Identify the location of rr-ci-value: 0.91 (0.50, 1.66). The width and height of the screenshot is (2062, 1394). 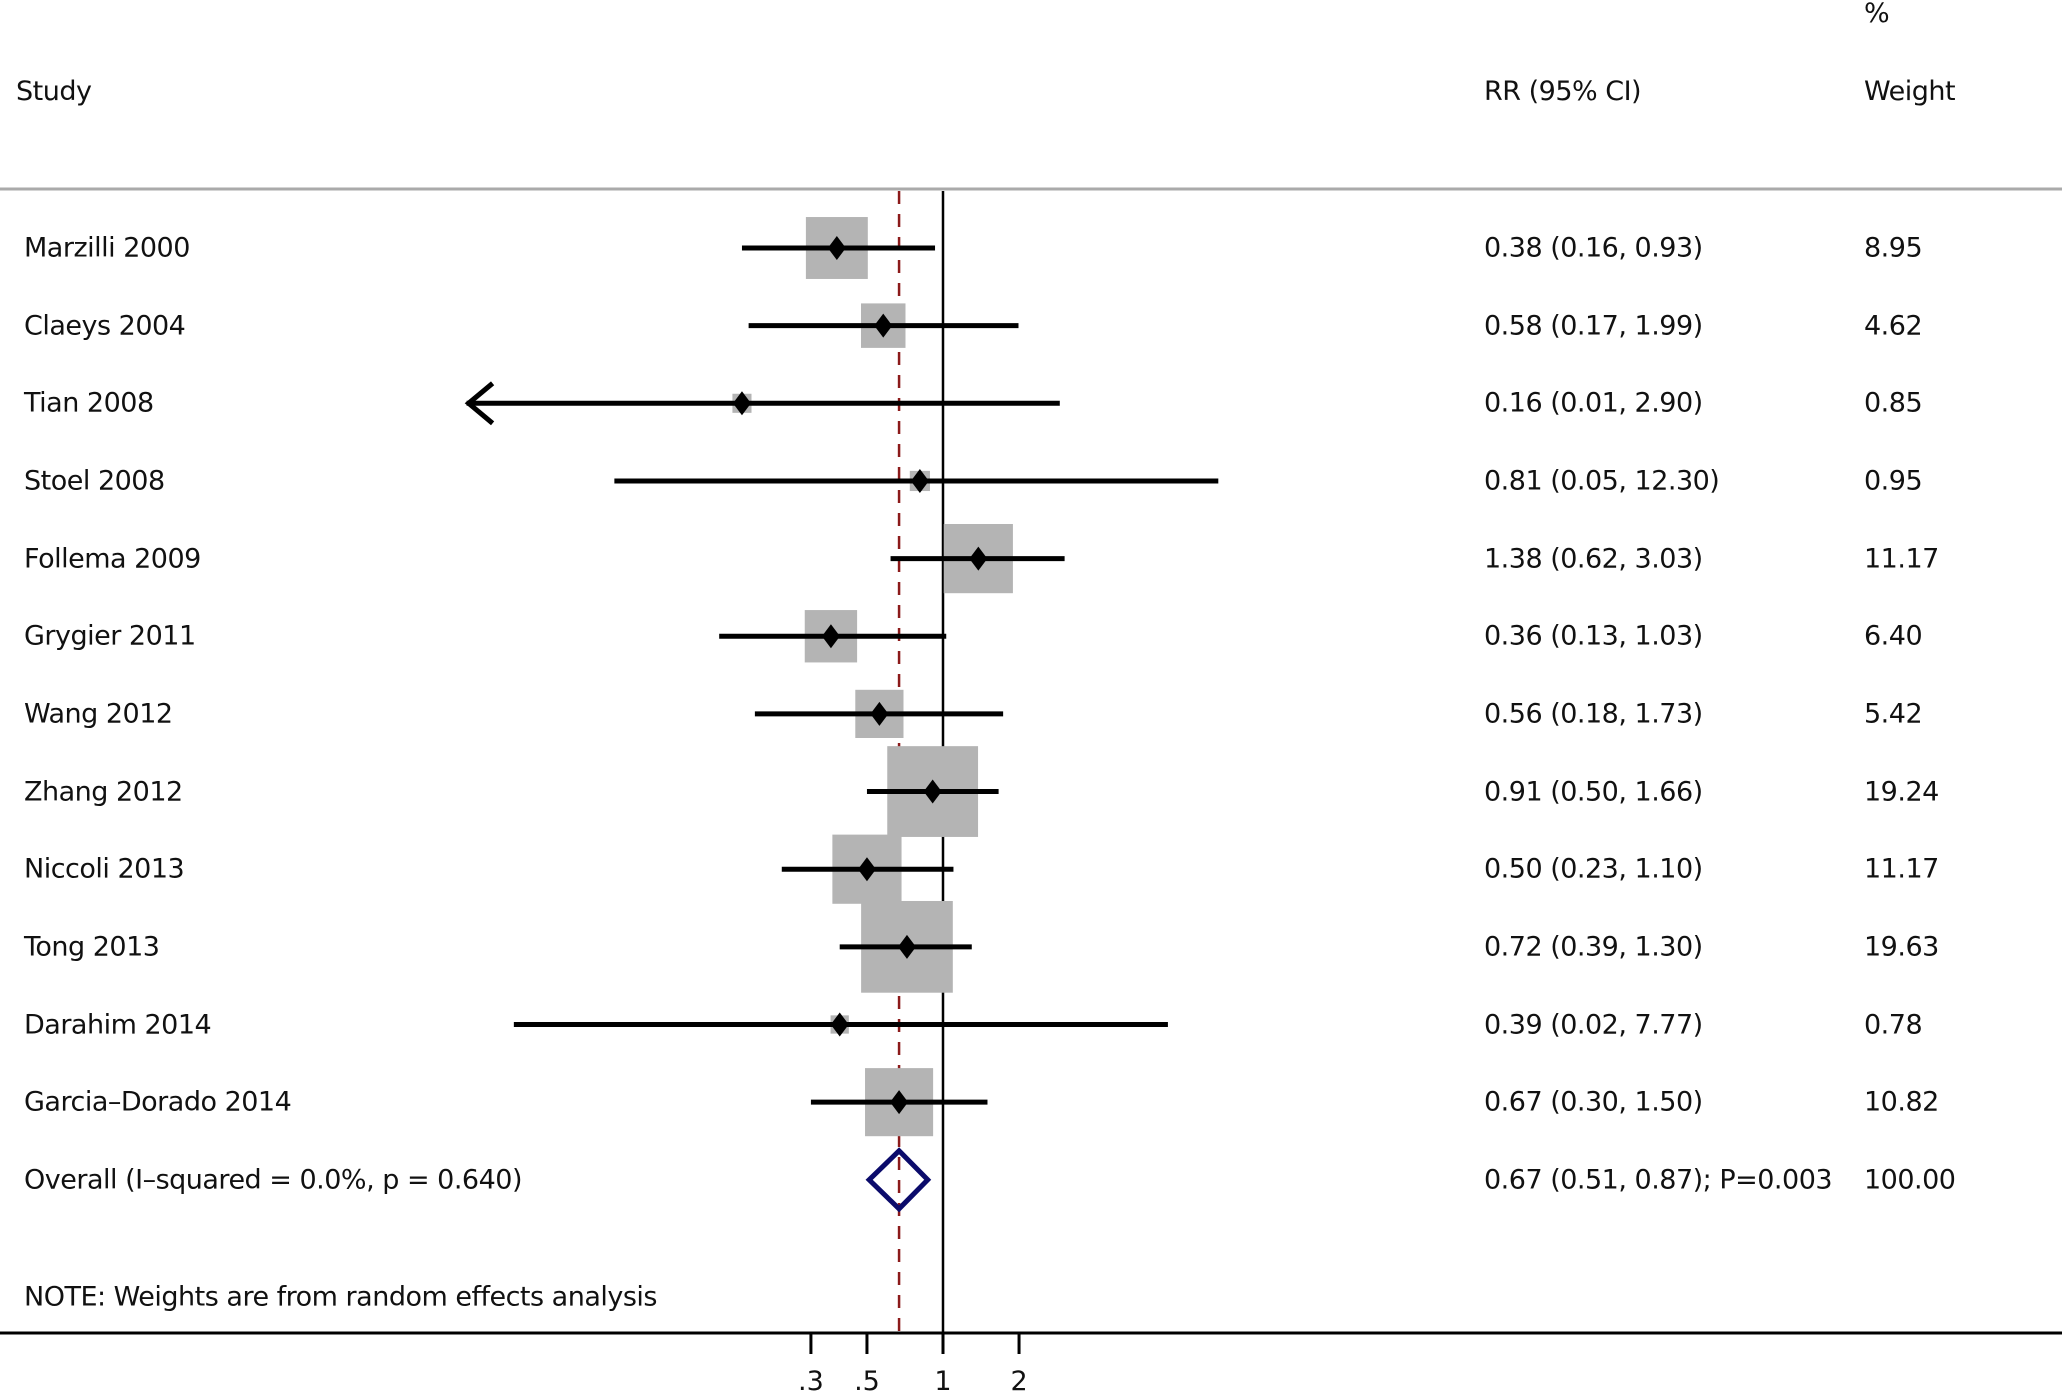
(1593, 792).